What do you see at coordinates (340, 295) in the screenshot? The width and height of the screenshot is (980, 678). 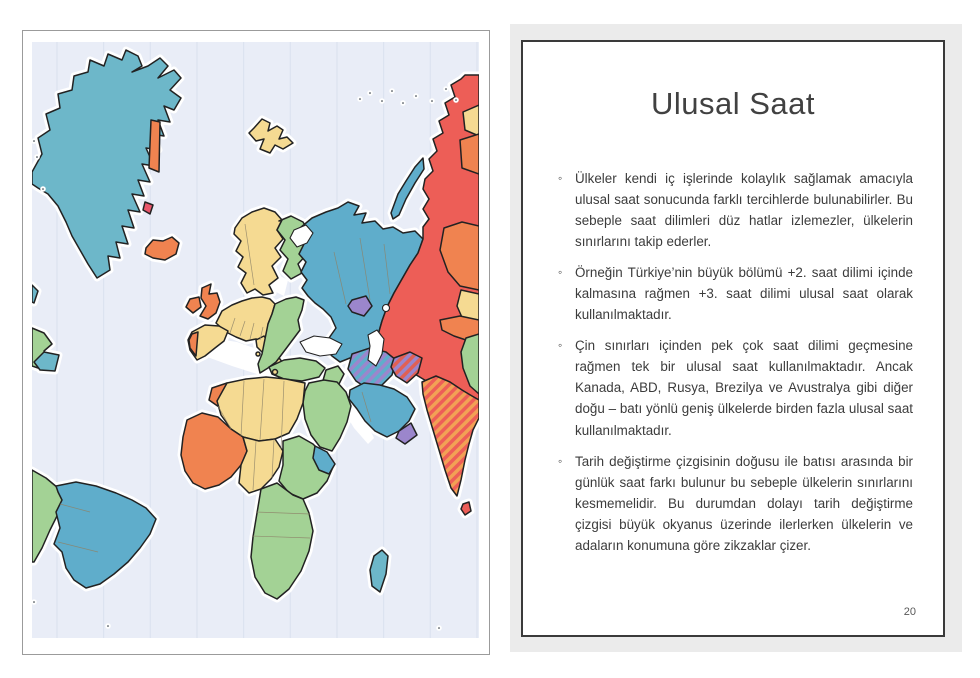 I see `enclosed-seas` at bounding box center [340, 295].